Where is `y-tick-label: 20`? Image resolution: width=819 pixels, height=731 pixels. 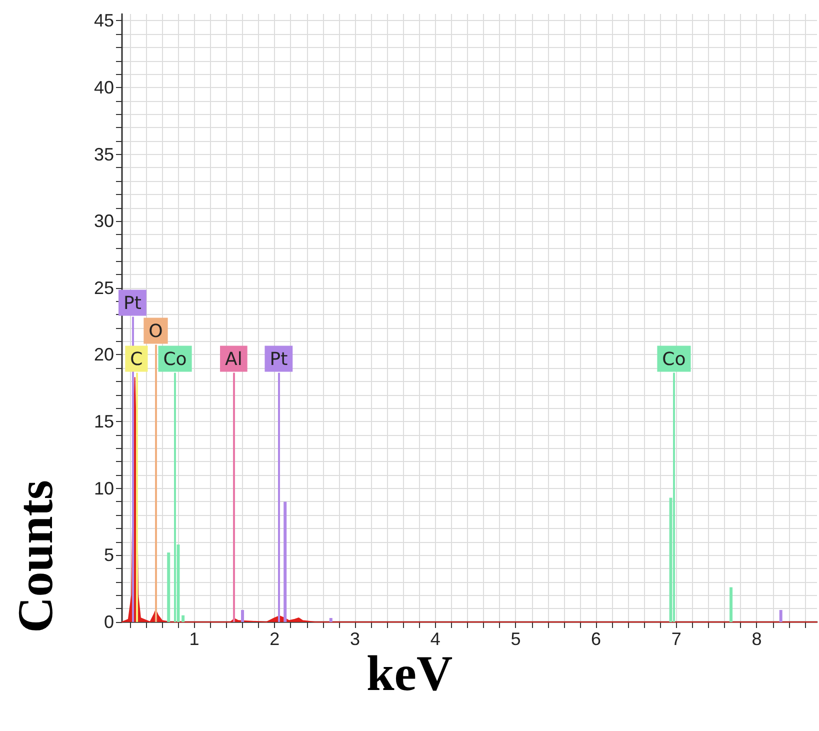
y-tick-label: 20 is located at coordinates (104, 354).